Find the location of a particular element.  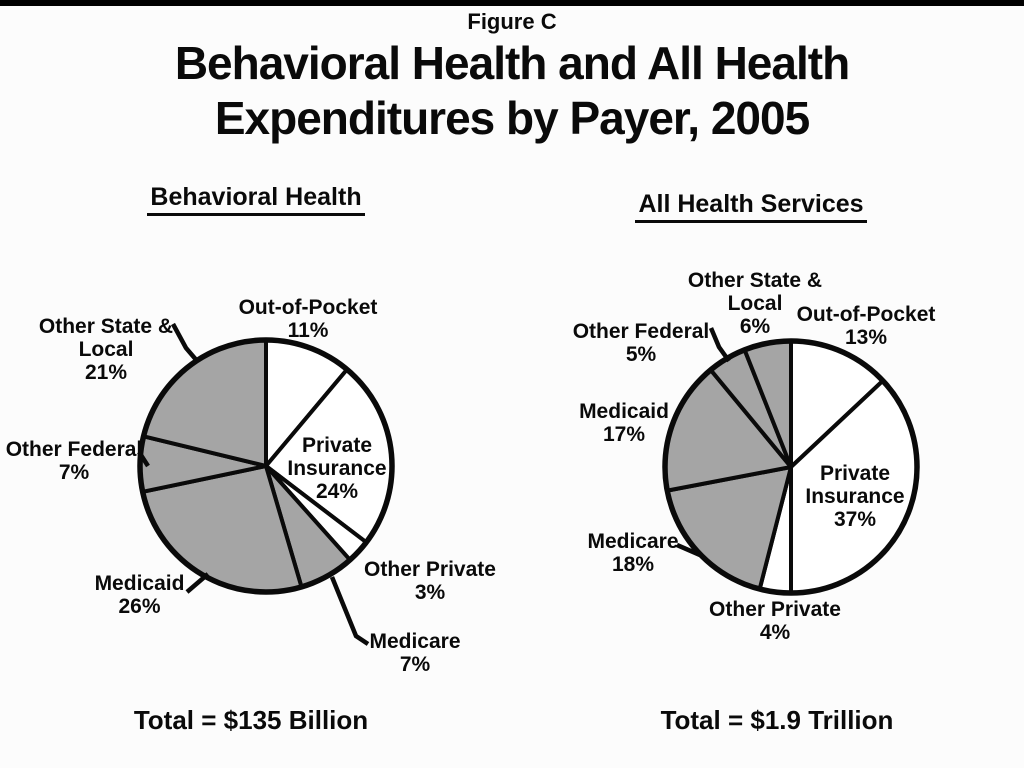

page-title-line1: Behavioral Health and All Health is located at coordinates (512, 63).